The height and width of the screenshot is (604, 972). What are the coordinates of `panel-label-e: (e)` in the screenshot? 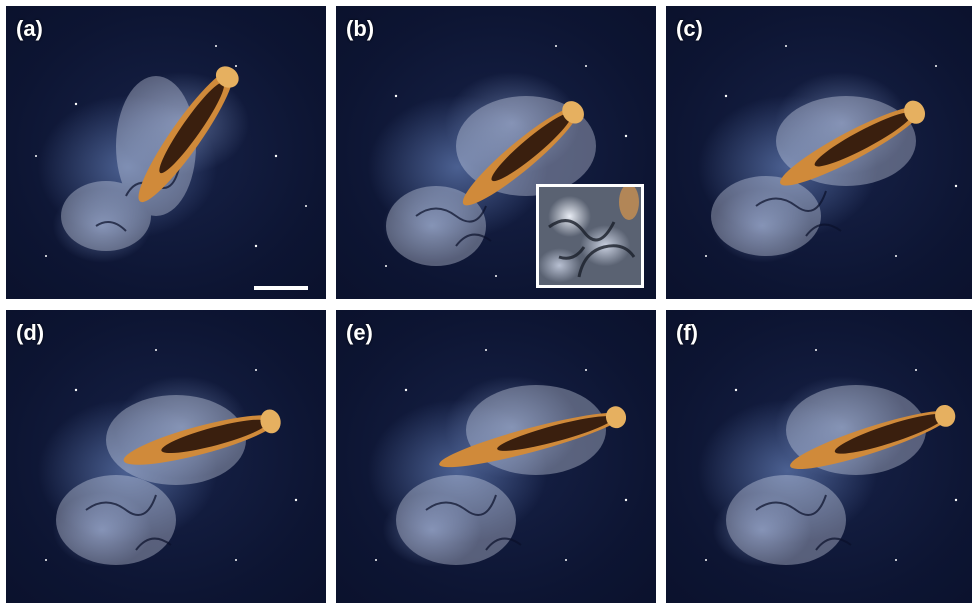 It's located at (359, 332).